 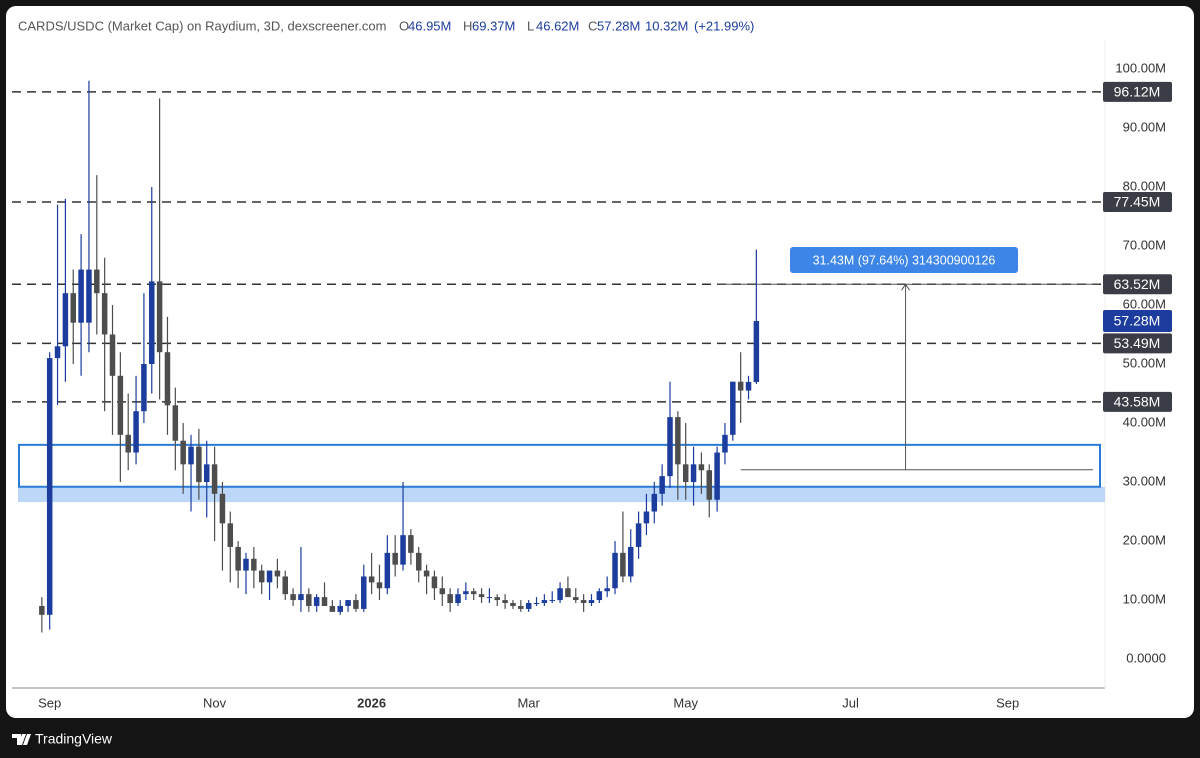 I want to click on x-tick-label: May, so click(x=685, y=702).